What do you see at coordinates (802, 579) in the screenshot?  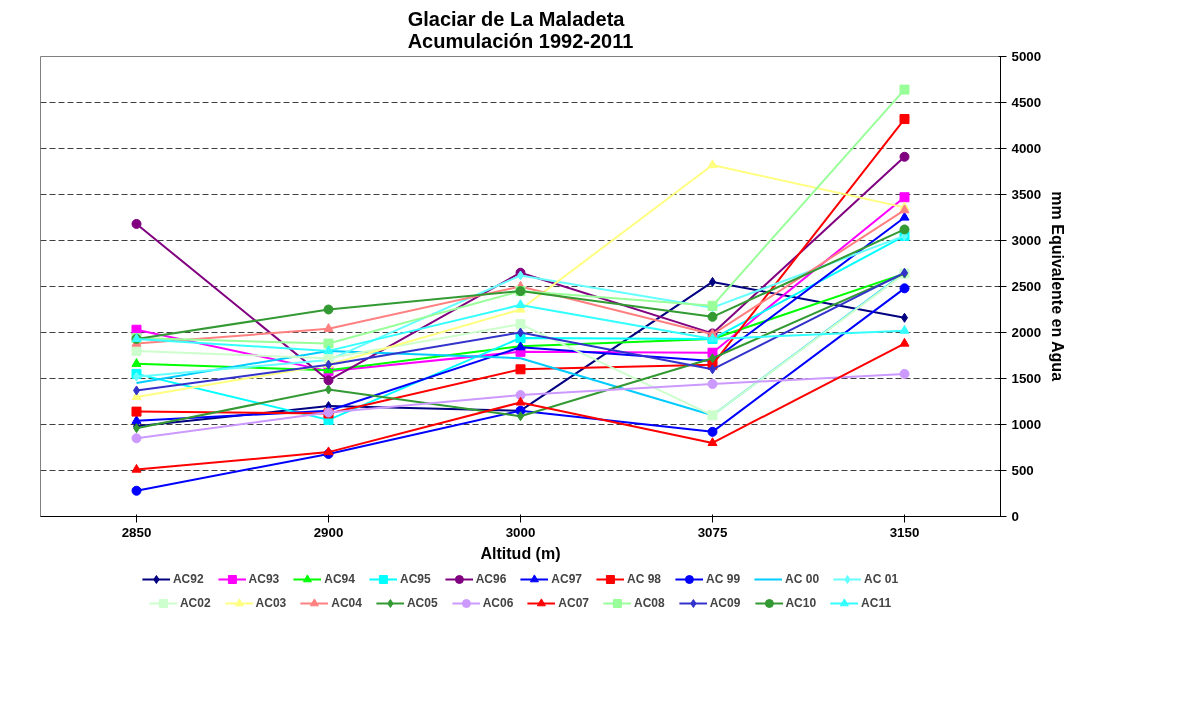 I see `legend-label: AC 00` at bounding box center [802, 579].